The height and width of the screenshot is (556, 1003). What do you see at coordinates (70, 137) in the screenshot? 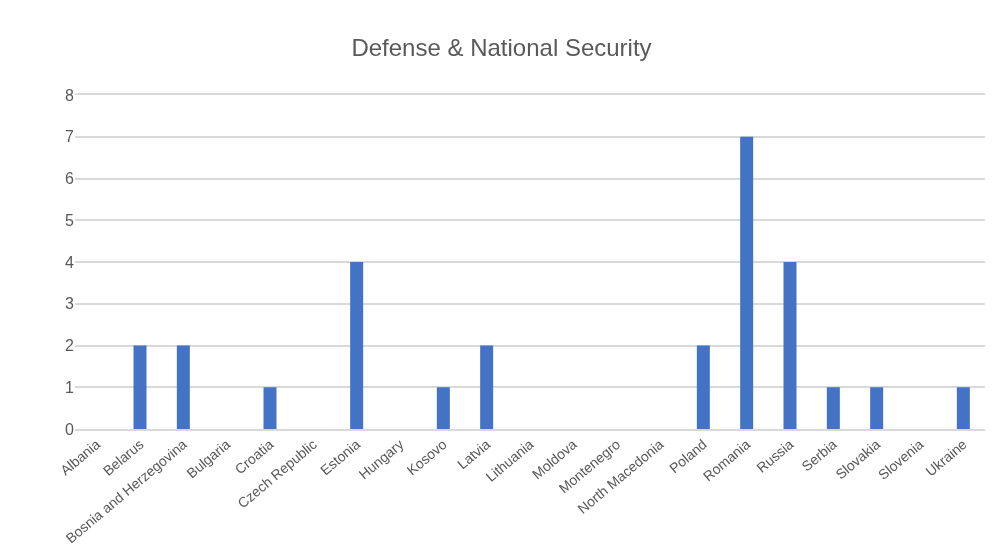
I see `y-tick-label: 7` at bounding box center [70, 137].